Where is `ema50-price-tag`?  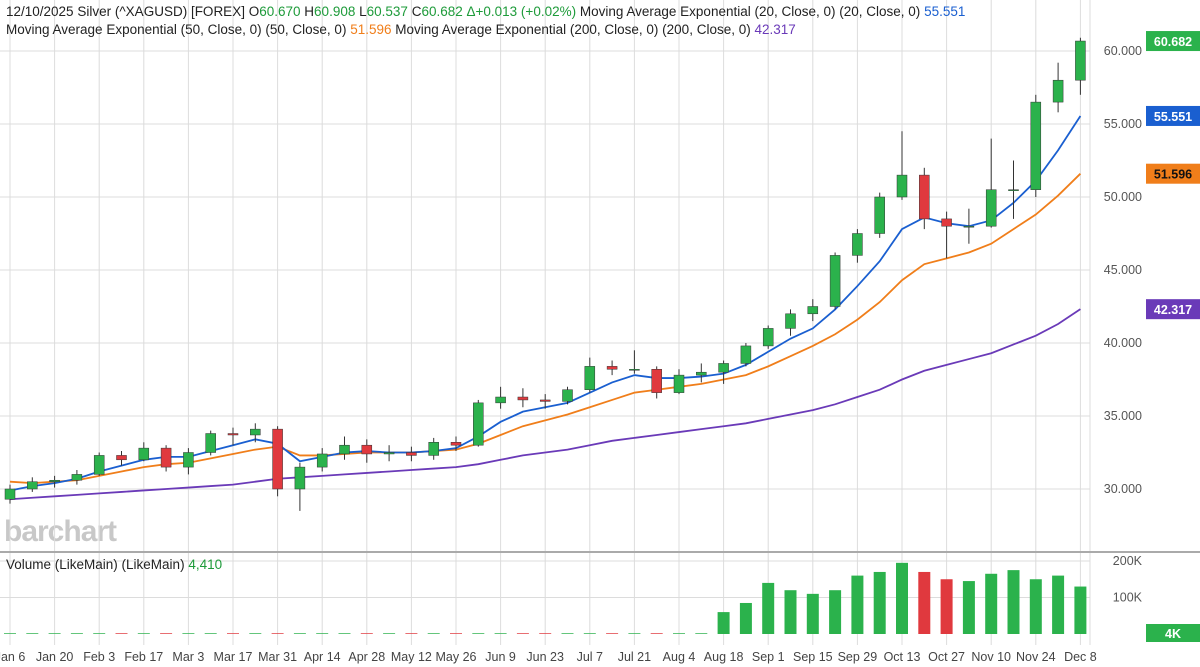
ema50-price-tag is located at coordinates (1173, 173).